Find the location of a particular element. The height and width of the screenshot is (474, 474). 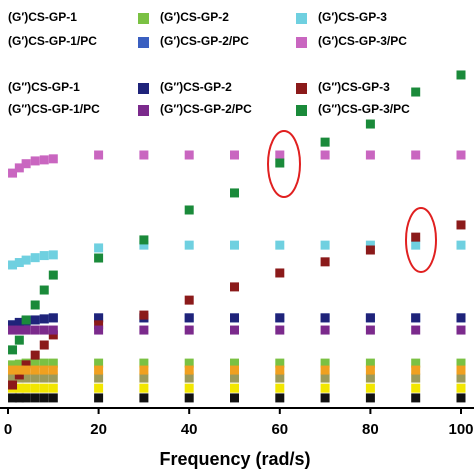

x-tick-label: 0 is located at coordinates (8, 429).